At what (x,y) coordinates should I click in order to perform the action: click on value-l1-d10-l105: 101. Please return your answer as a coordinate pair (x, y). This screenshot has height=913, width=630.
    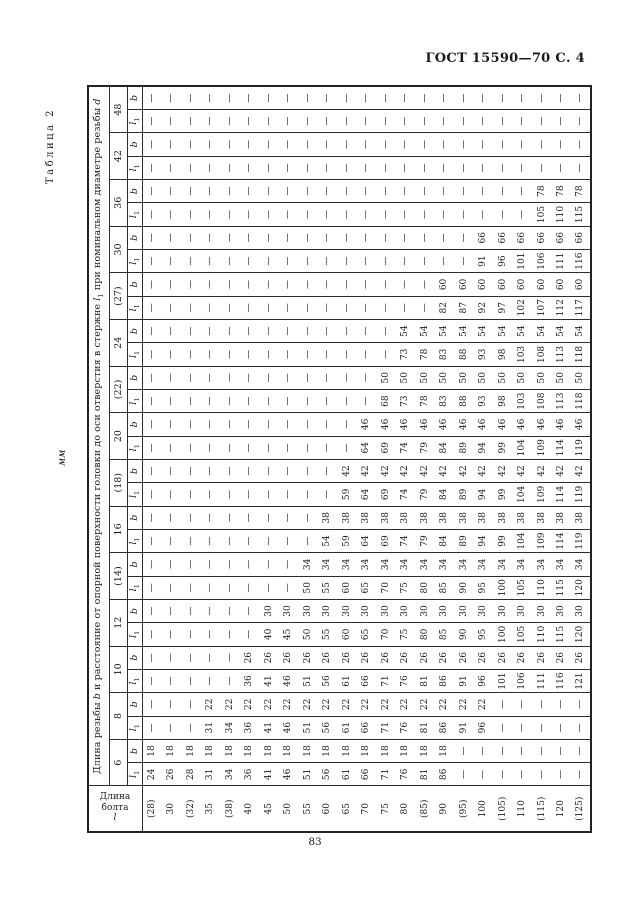
    Looking at the image, I should click on (503, 681).